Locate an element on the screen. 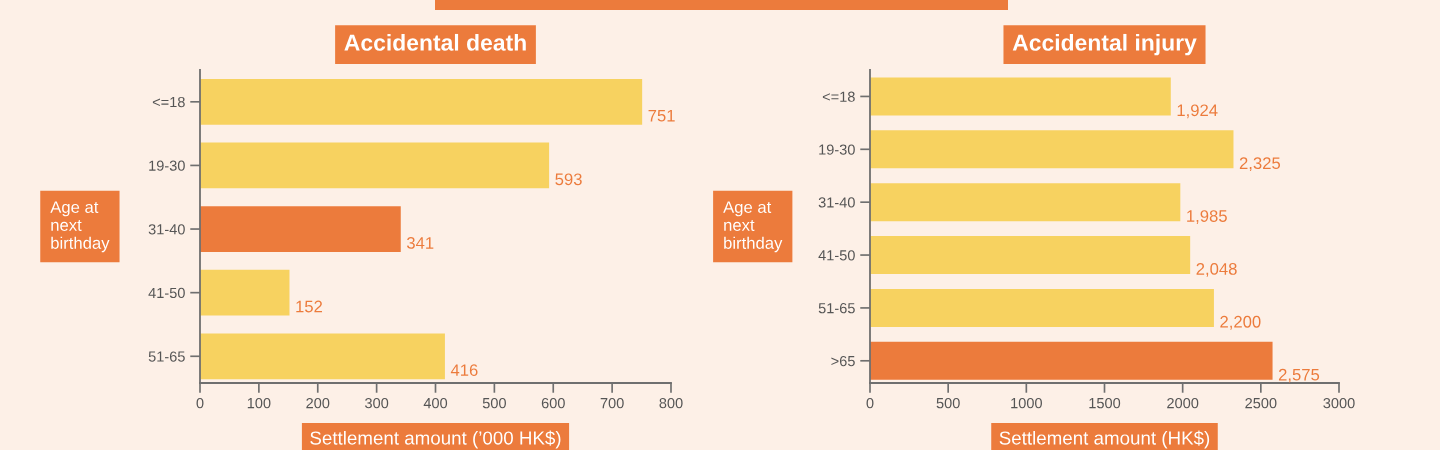 The image size is (1440, 450). data-label: 751 is located at coordinates (661, 115).